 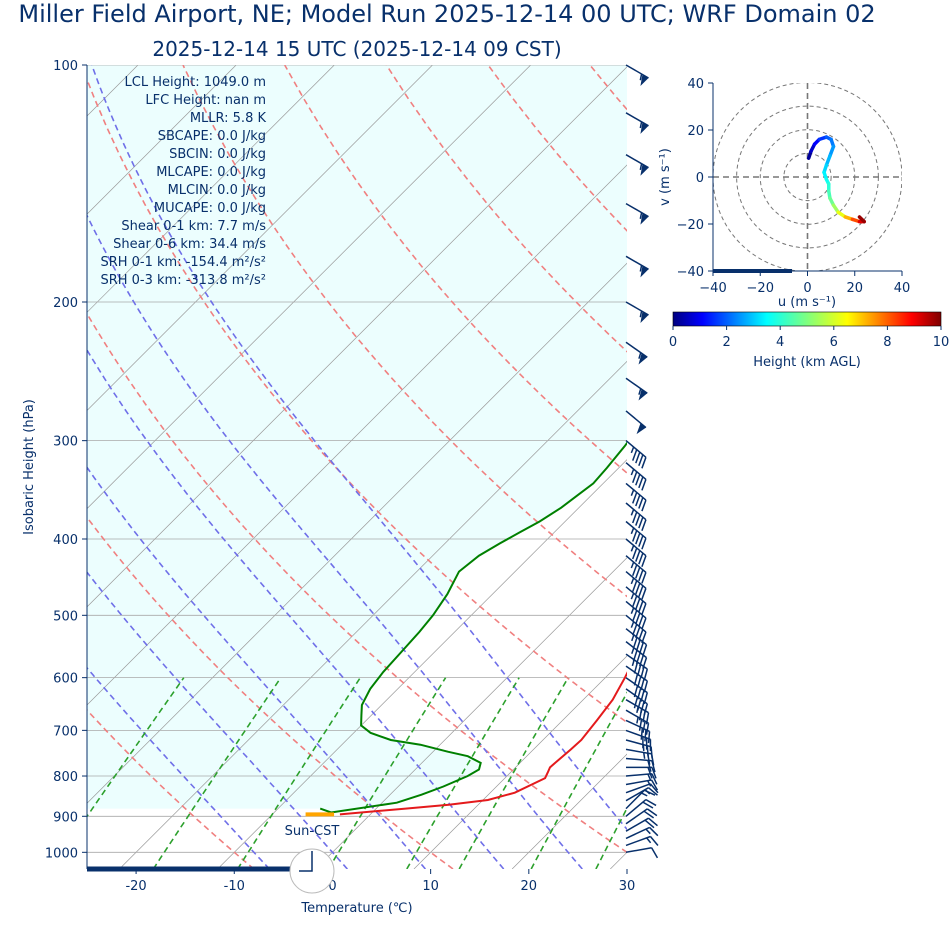 I want to click on colorbar-tick-label: 4, so click(x=780, y=342).